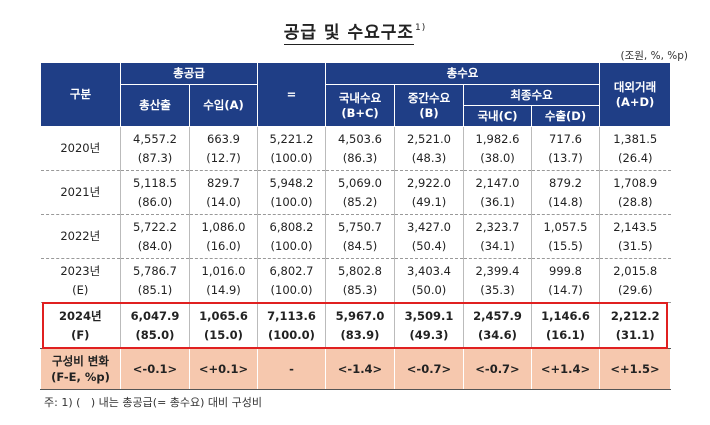 The height and width of the screenshot is (425, 710). What do you see at coordinates (429, 280) in the screenshot?
I see `table-cell: 3,403.4 (50.0)` at bounding box center [429, 280].